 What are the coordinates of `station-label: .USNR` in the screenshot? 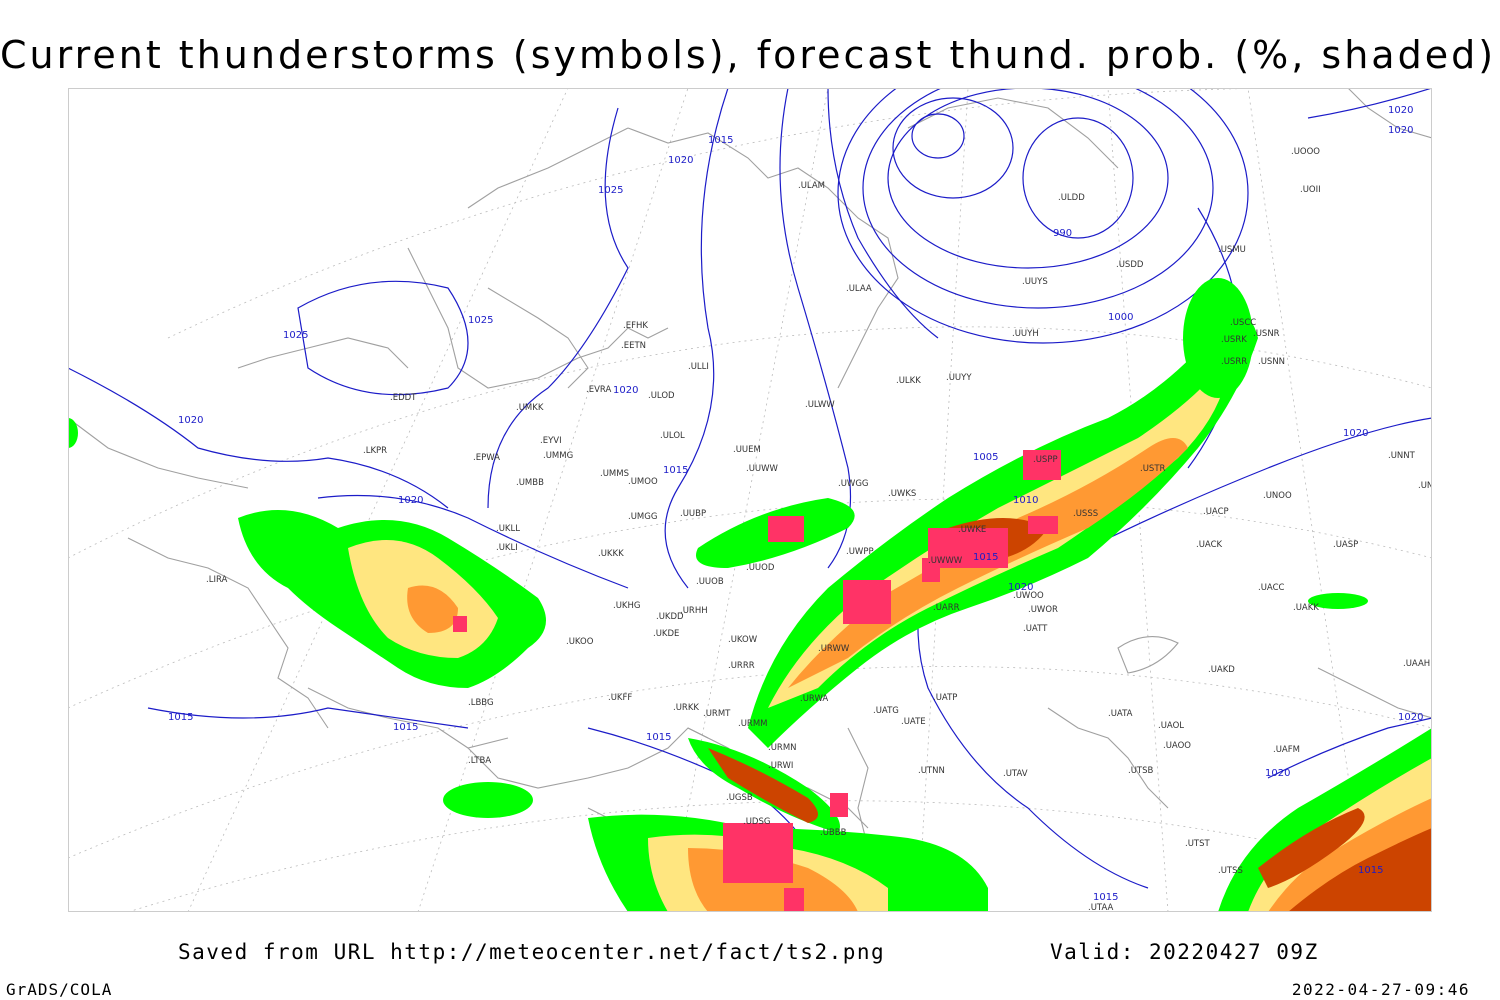 It's located at (1266, 334).